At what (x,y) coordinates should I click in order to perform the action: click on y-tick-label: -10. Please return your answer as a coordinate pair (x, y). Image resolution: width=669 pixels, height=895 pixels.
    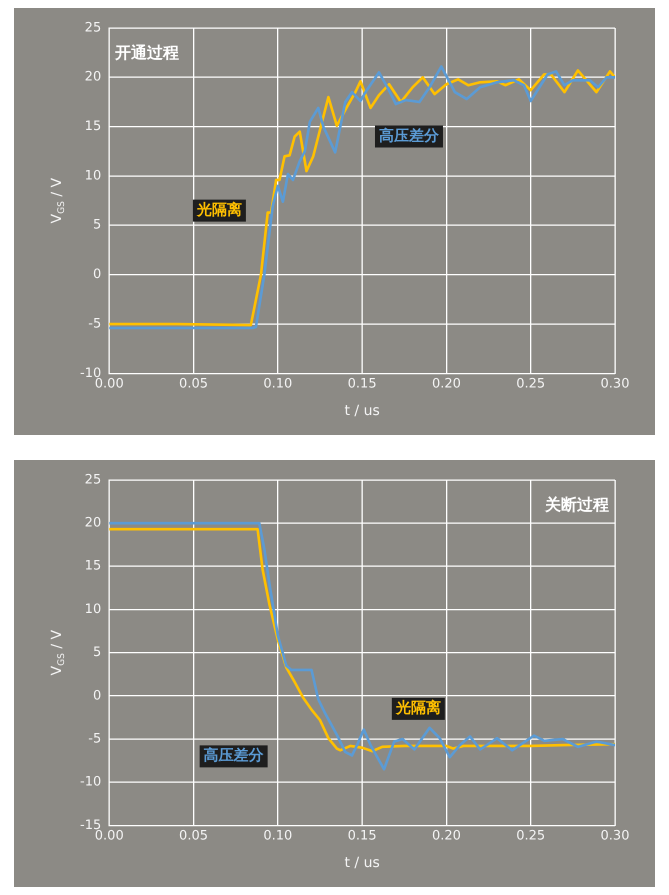
    Looking at the image, I should click on (91, 782).